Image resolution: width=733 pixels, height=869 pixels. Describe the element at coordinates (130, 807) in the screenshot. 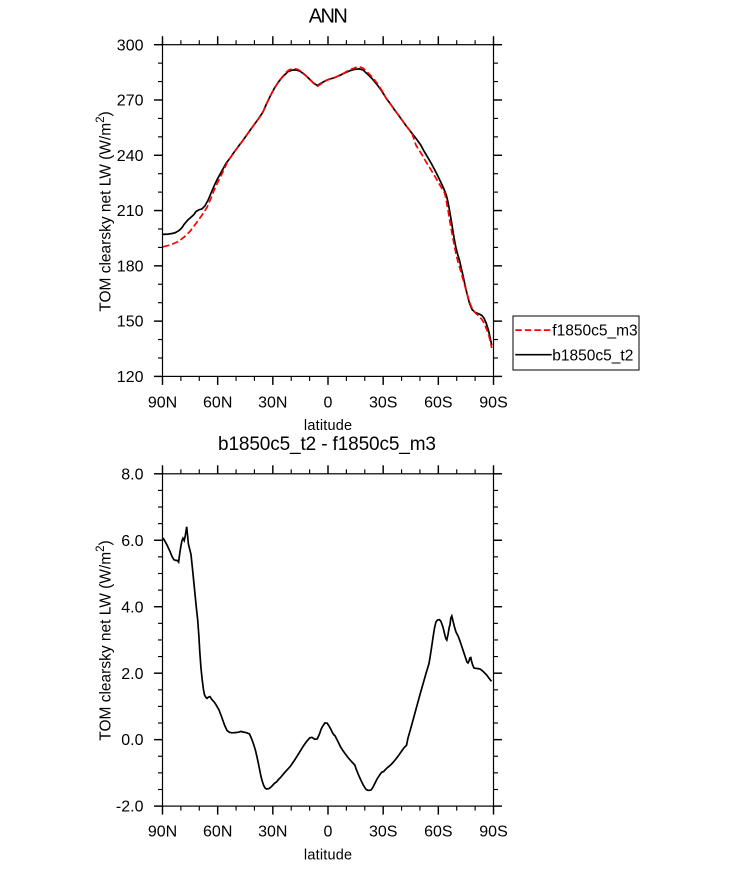

I see `svg-text: -2.0` at that location.